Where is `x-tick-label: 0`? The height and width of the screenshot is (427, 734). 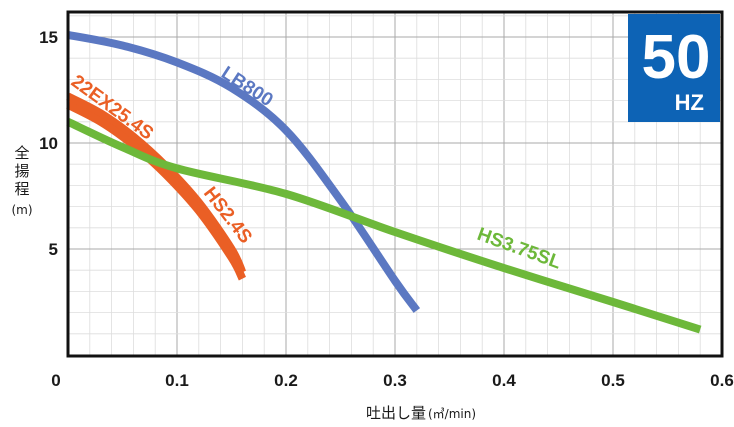
x-tick-label: 0 is located at coordinates (55, 380).